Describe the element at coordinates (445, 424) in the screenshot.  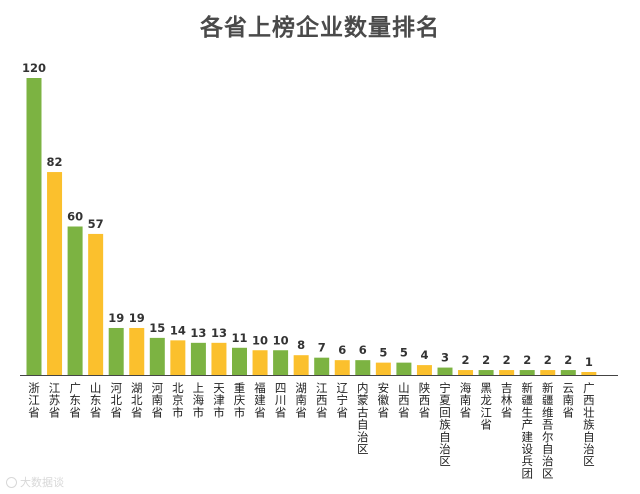
I see `category-label: 宁夏回族自治区` at that location.